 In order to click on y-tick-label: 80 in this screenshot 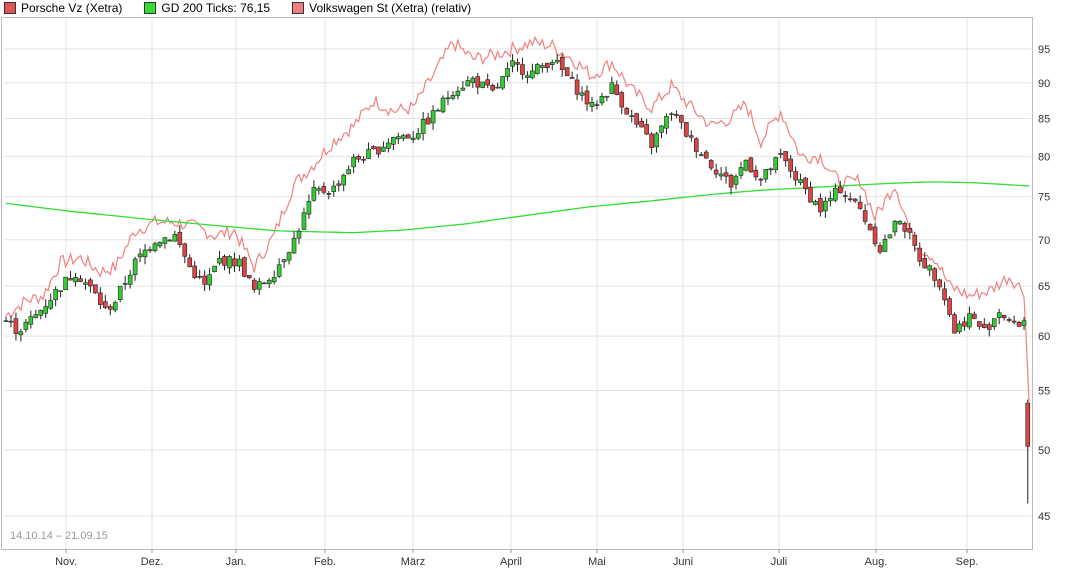, I will do `click(1044, 157)`.